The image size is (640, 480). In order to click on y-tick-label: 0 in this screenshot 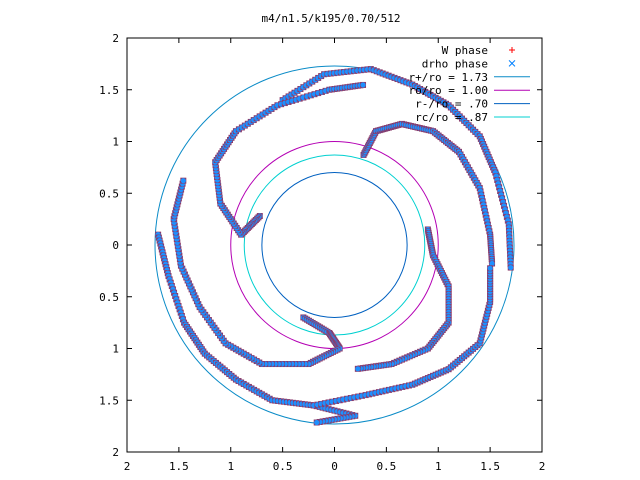, I will do `click(115, 245)`.